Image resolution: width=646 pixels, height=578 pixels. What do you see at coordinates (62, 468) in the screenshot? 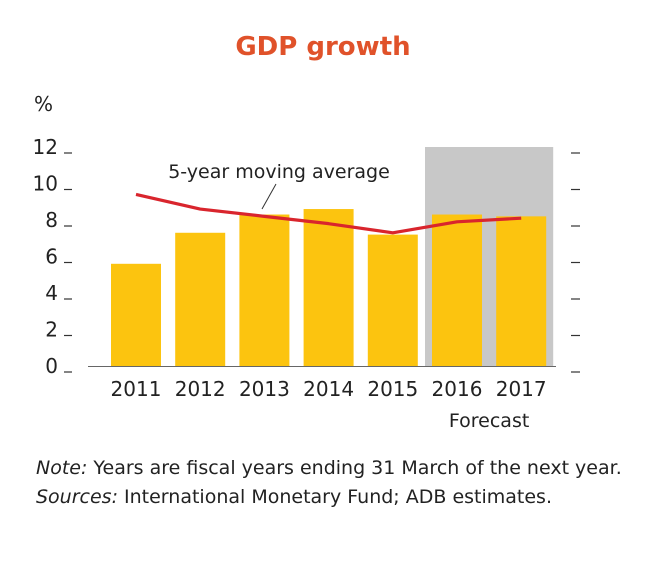
I see `note-lead: Note:` at bounding box center [62, 468].